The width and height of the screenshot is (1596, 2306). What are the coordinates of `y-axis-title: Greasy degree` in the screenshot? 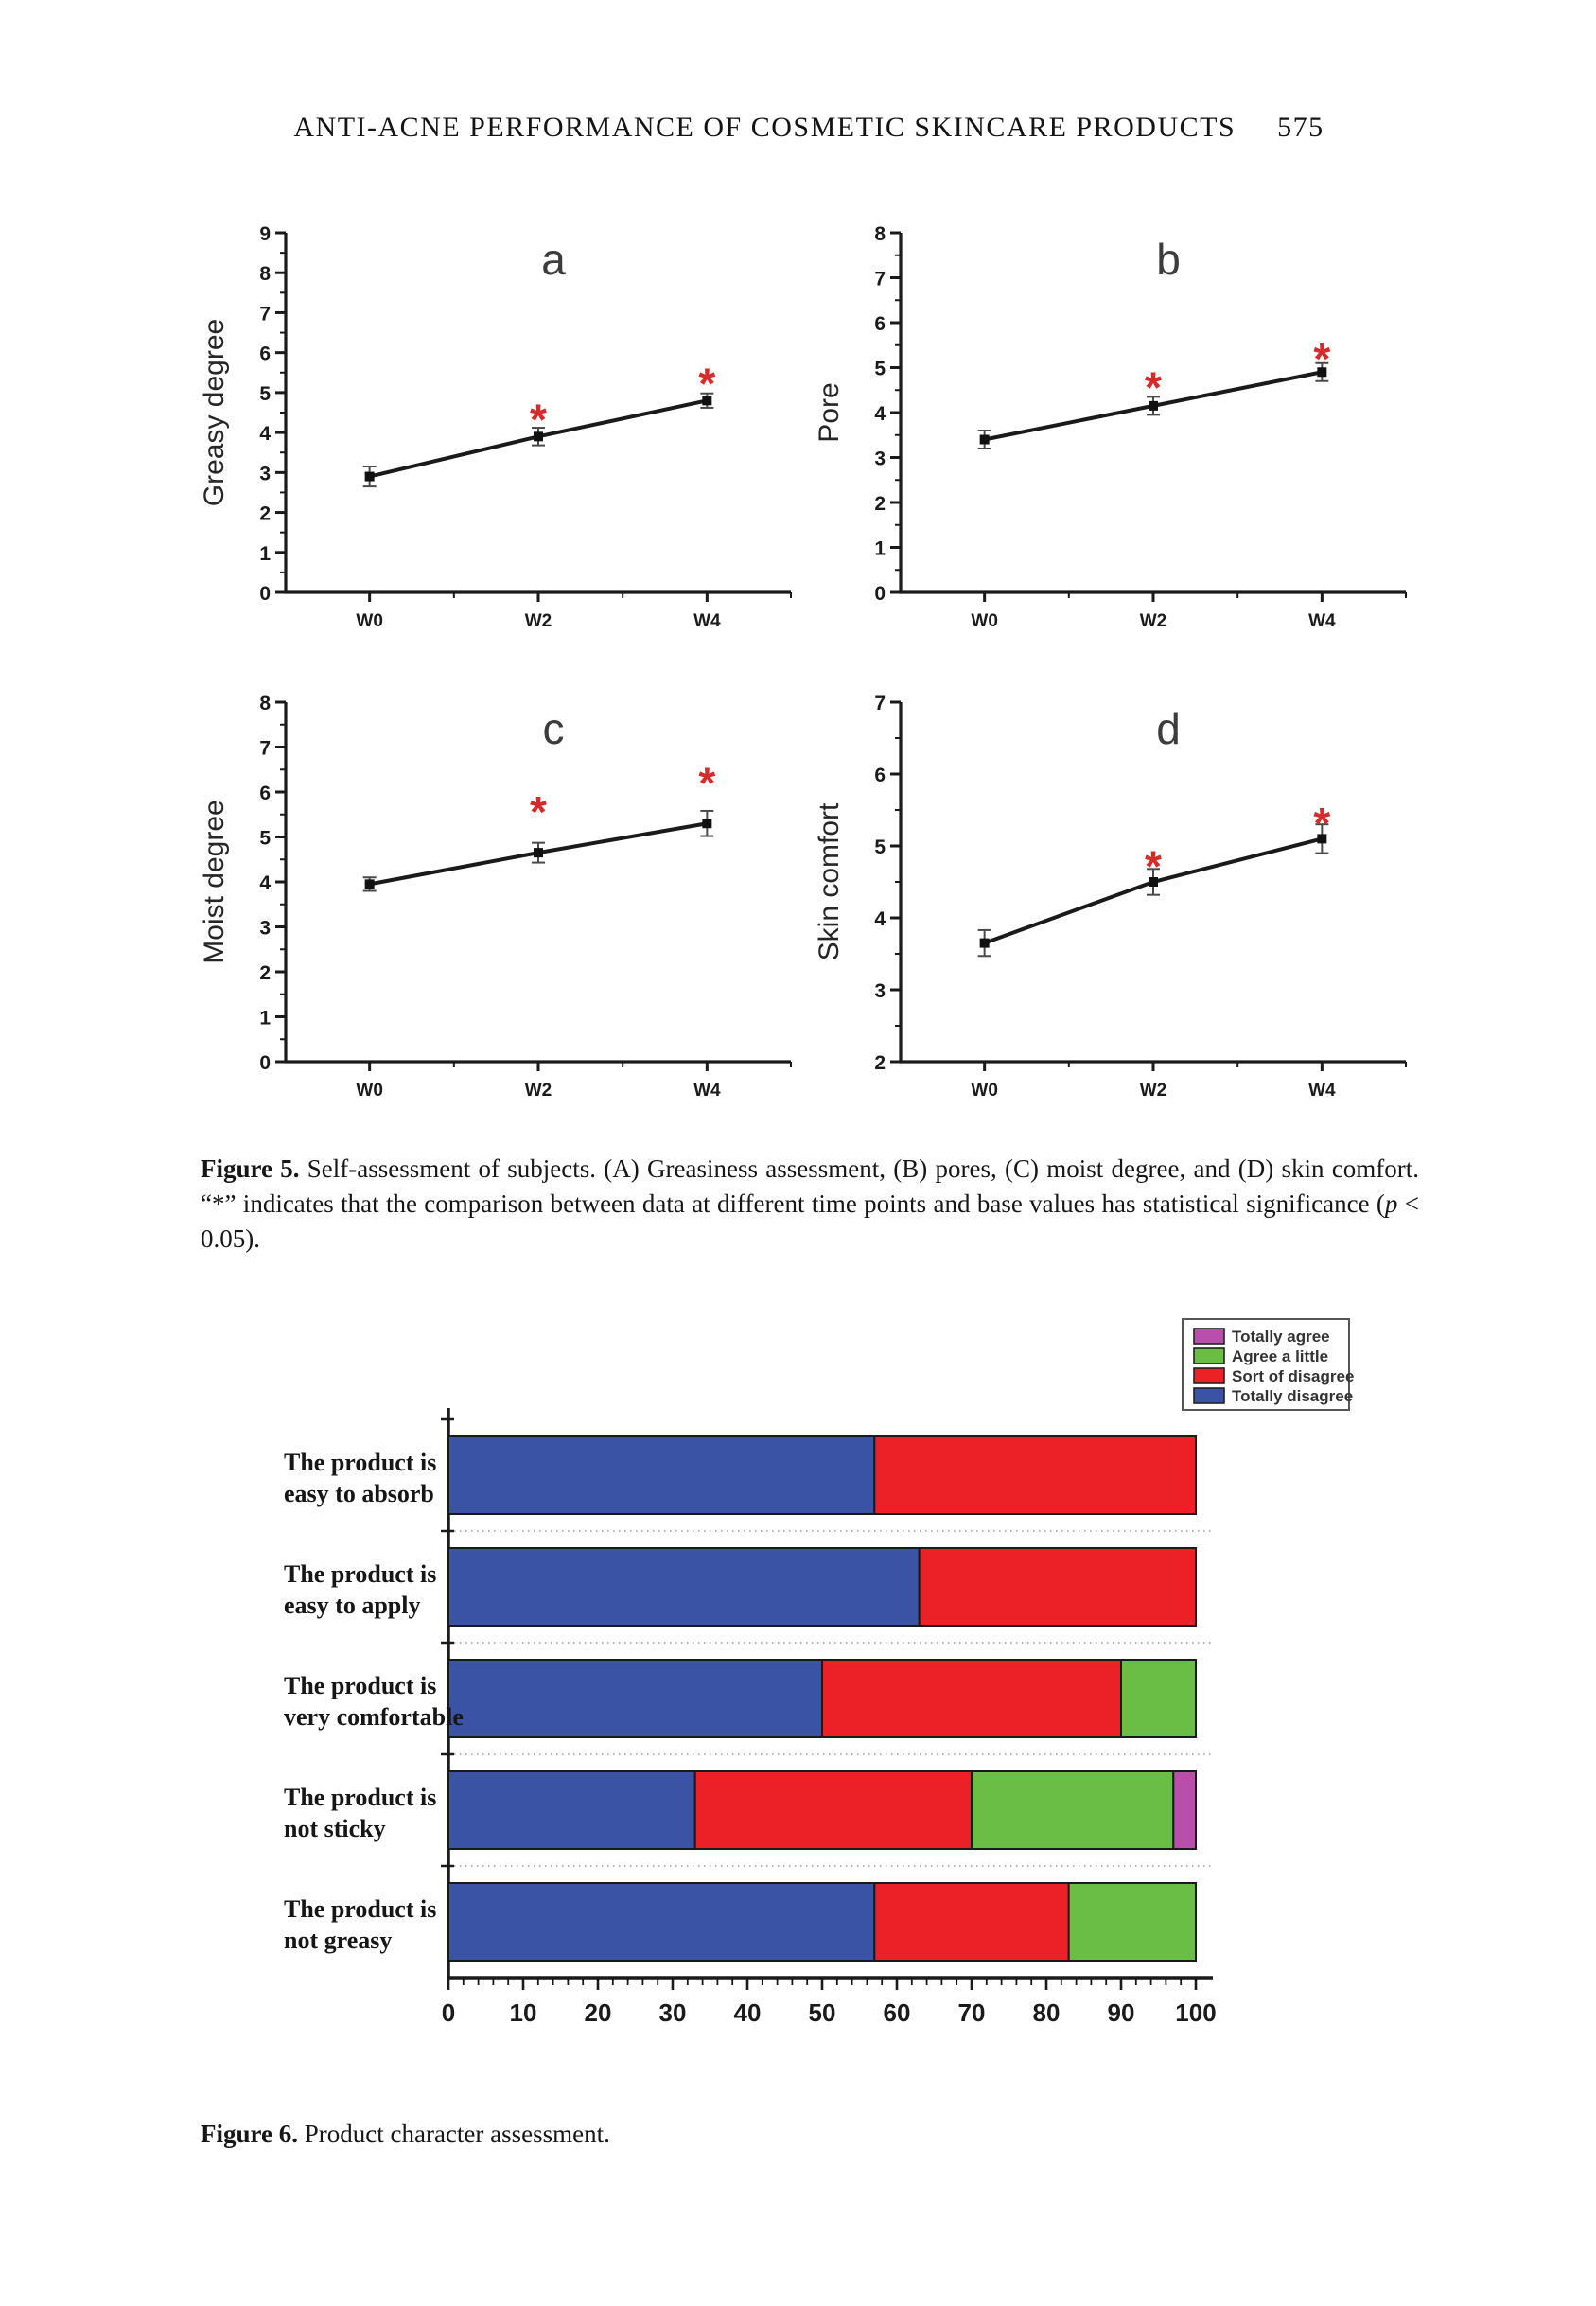 It's located at (214, 413).